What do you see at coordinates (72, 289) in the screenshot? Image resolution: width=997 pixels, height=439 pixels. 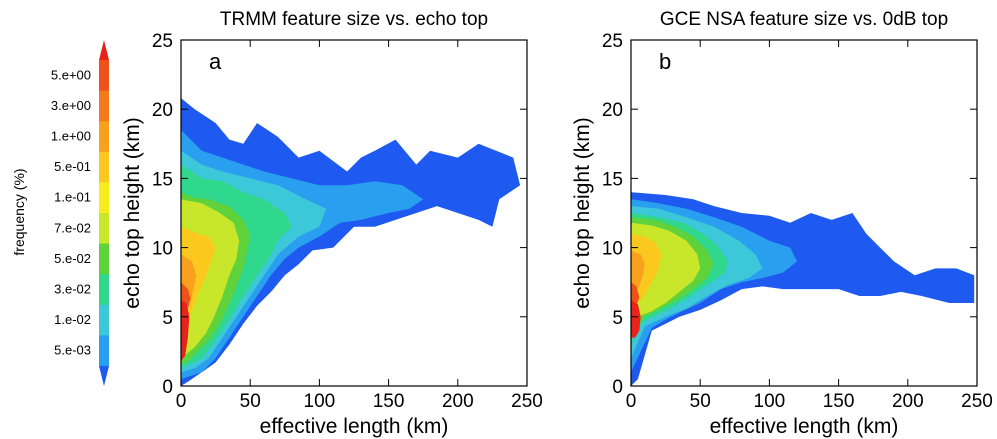 I see `colorbar-label: 3.e-02` at bounding box center [72, 289].